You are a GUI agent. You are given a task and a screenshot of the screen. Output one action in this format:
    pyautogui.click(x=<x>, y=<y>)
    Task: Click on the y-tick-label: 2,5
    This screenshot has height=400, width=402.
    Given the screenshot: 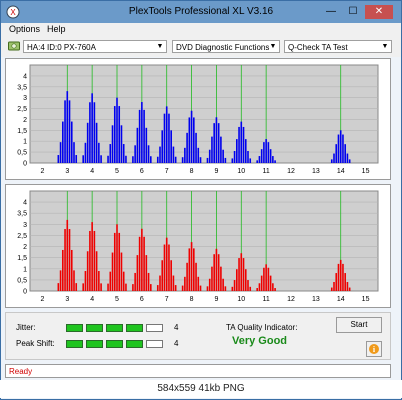 What is the action you would take?
    pyautogui.click(x=22, y=109)
    